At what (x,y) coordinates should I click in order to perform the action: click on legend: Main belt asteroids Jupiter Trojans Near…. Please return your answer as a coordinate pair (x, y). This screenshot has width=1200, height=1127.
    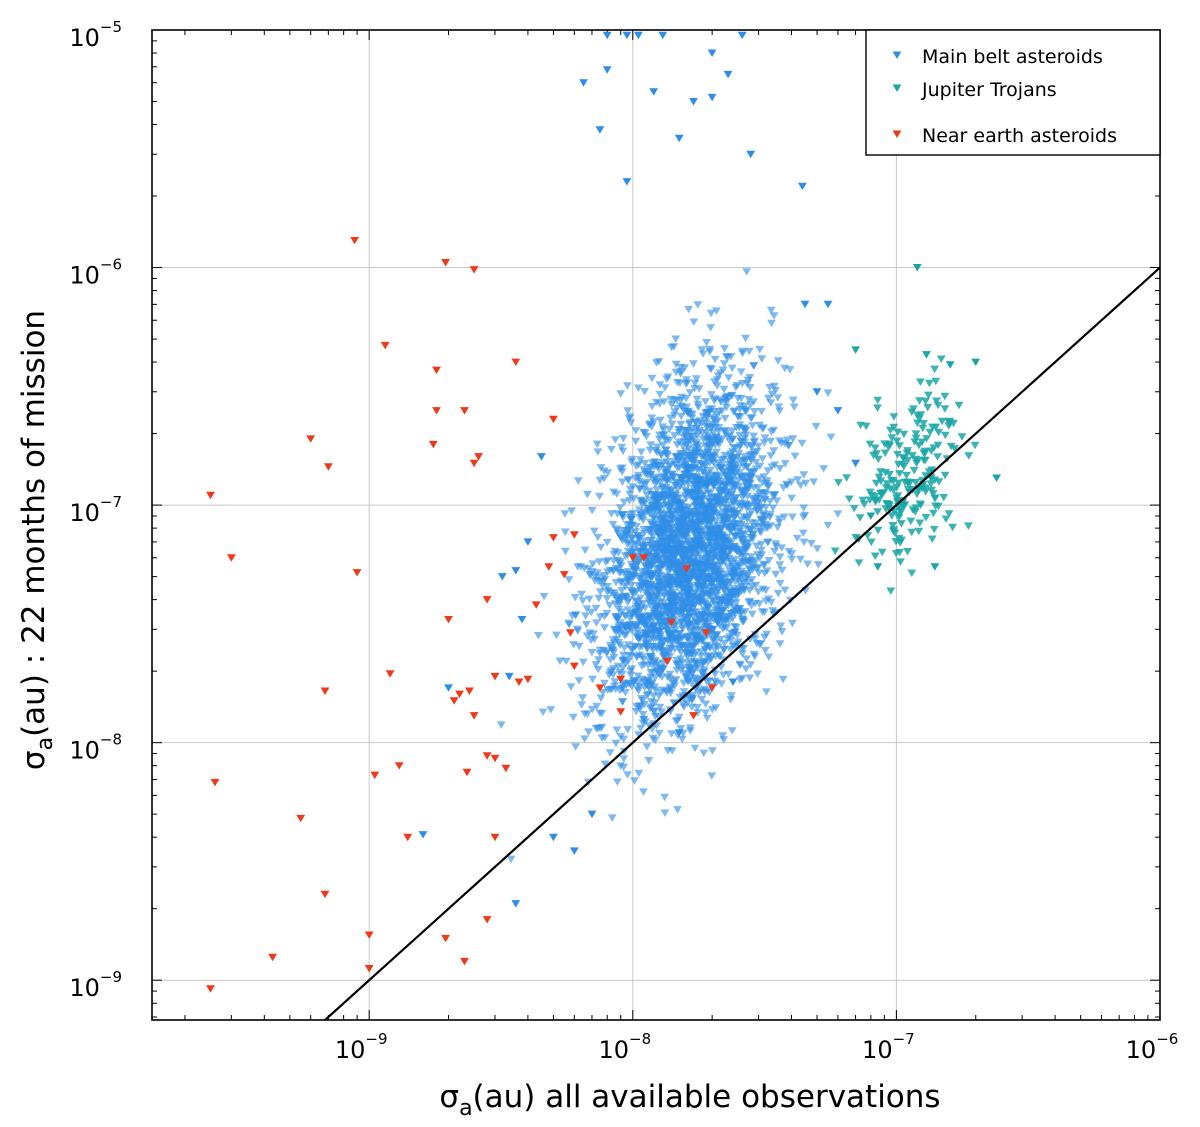
    Looking at the image, I should click on (1013, 92).